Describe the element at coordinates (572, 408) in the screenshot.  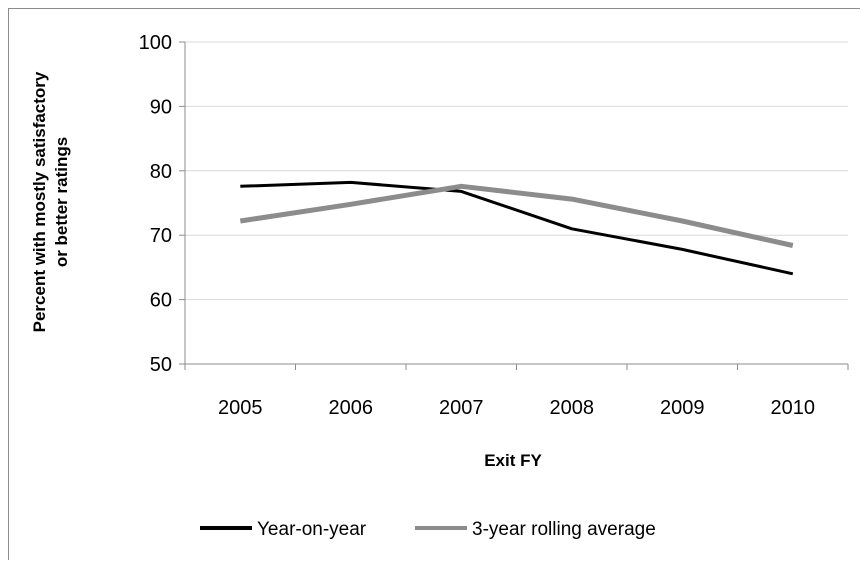
I see `x-tick-label-2008: 2008` at that location.